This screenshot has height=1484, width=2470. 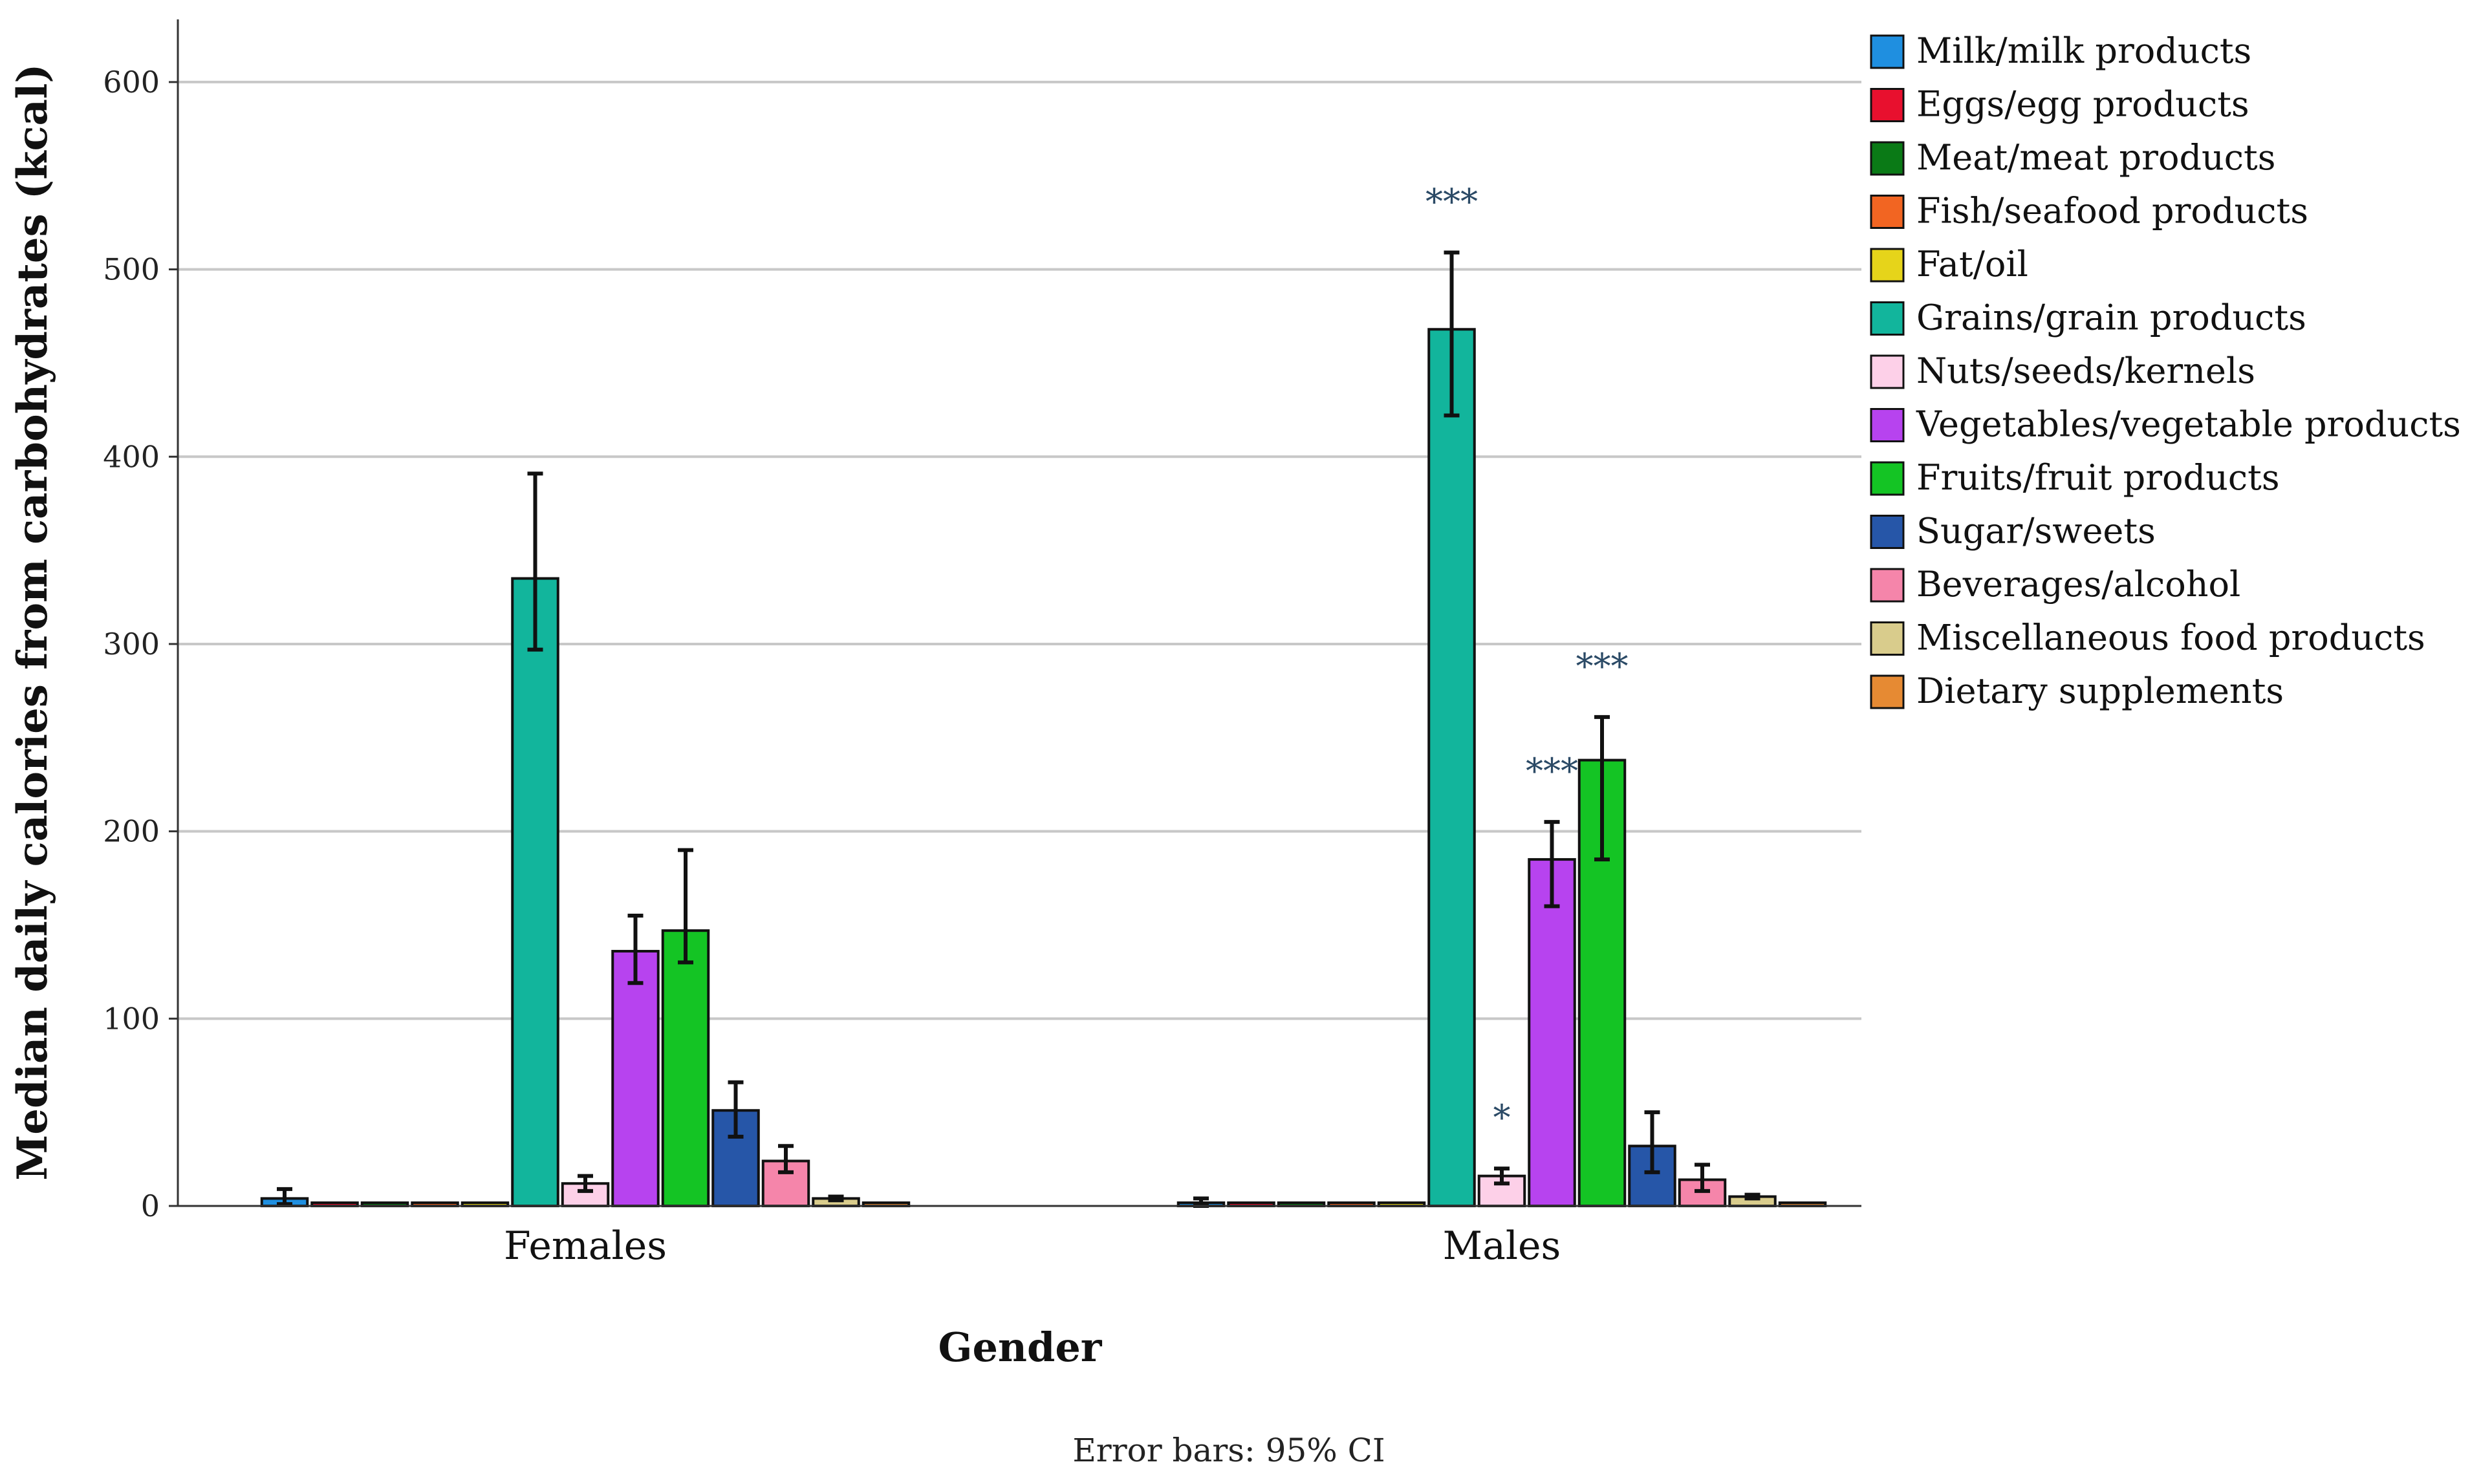 I want to click on legend-label: Vegetables/vegetable products, so click(x=2189, y=424).